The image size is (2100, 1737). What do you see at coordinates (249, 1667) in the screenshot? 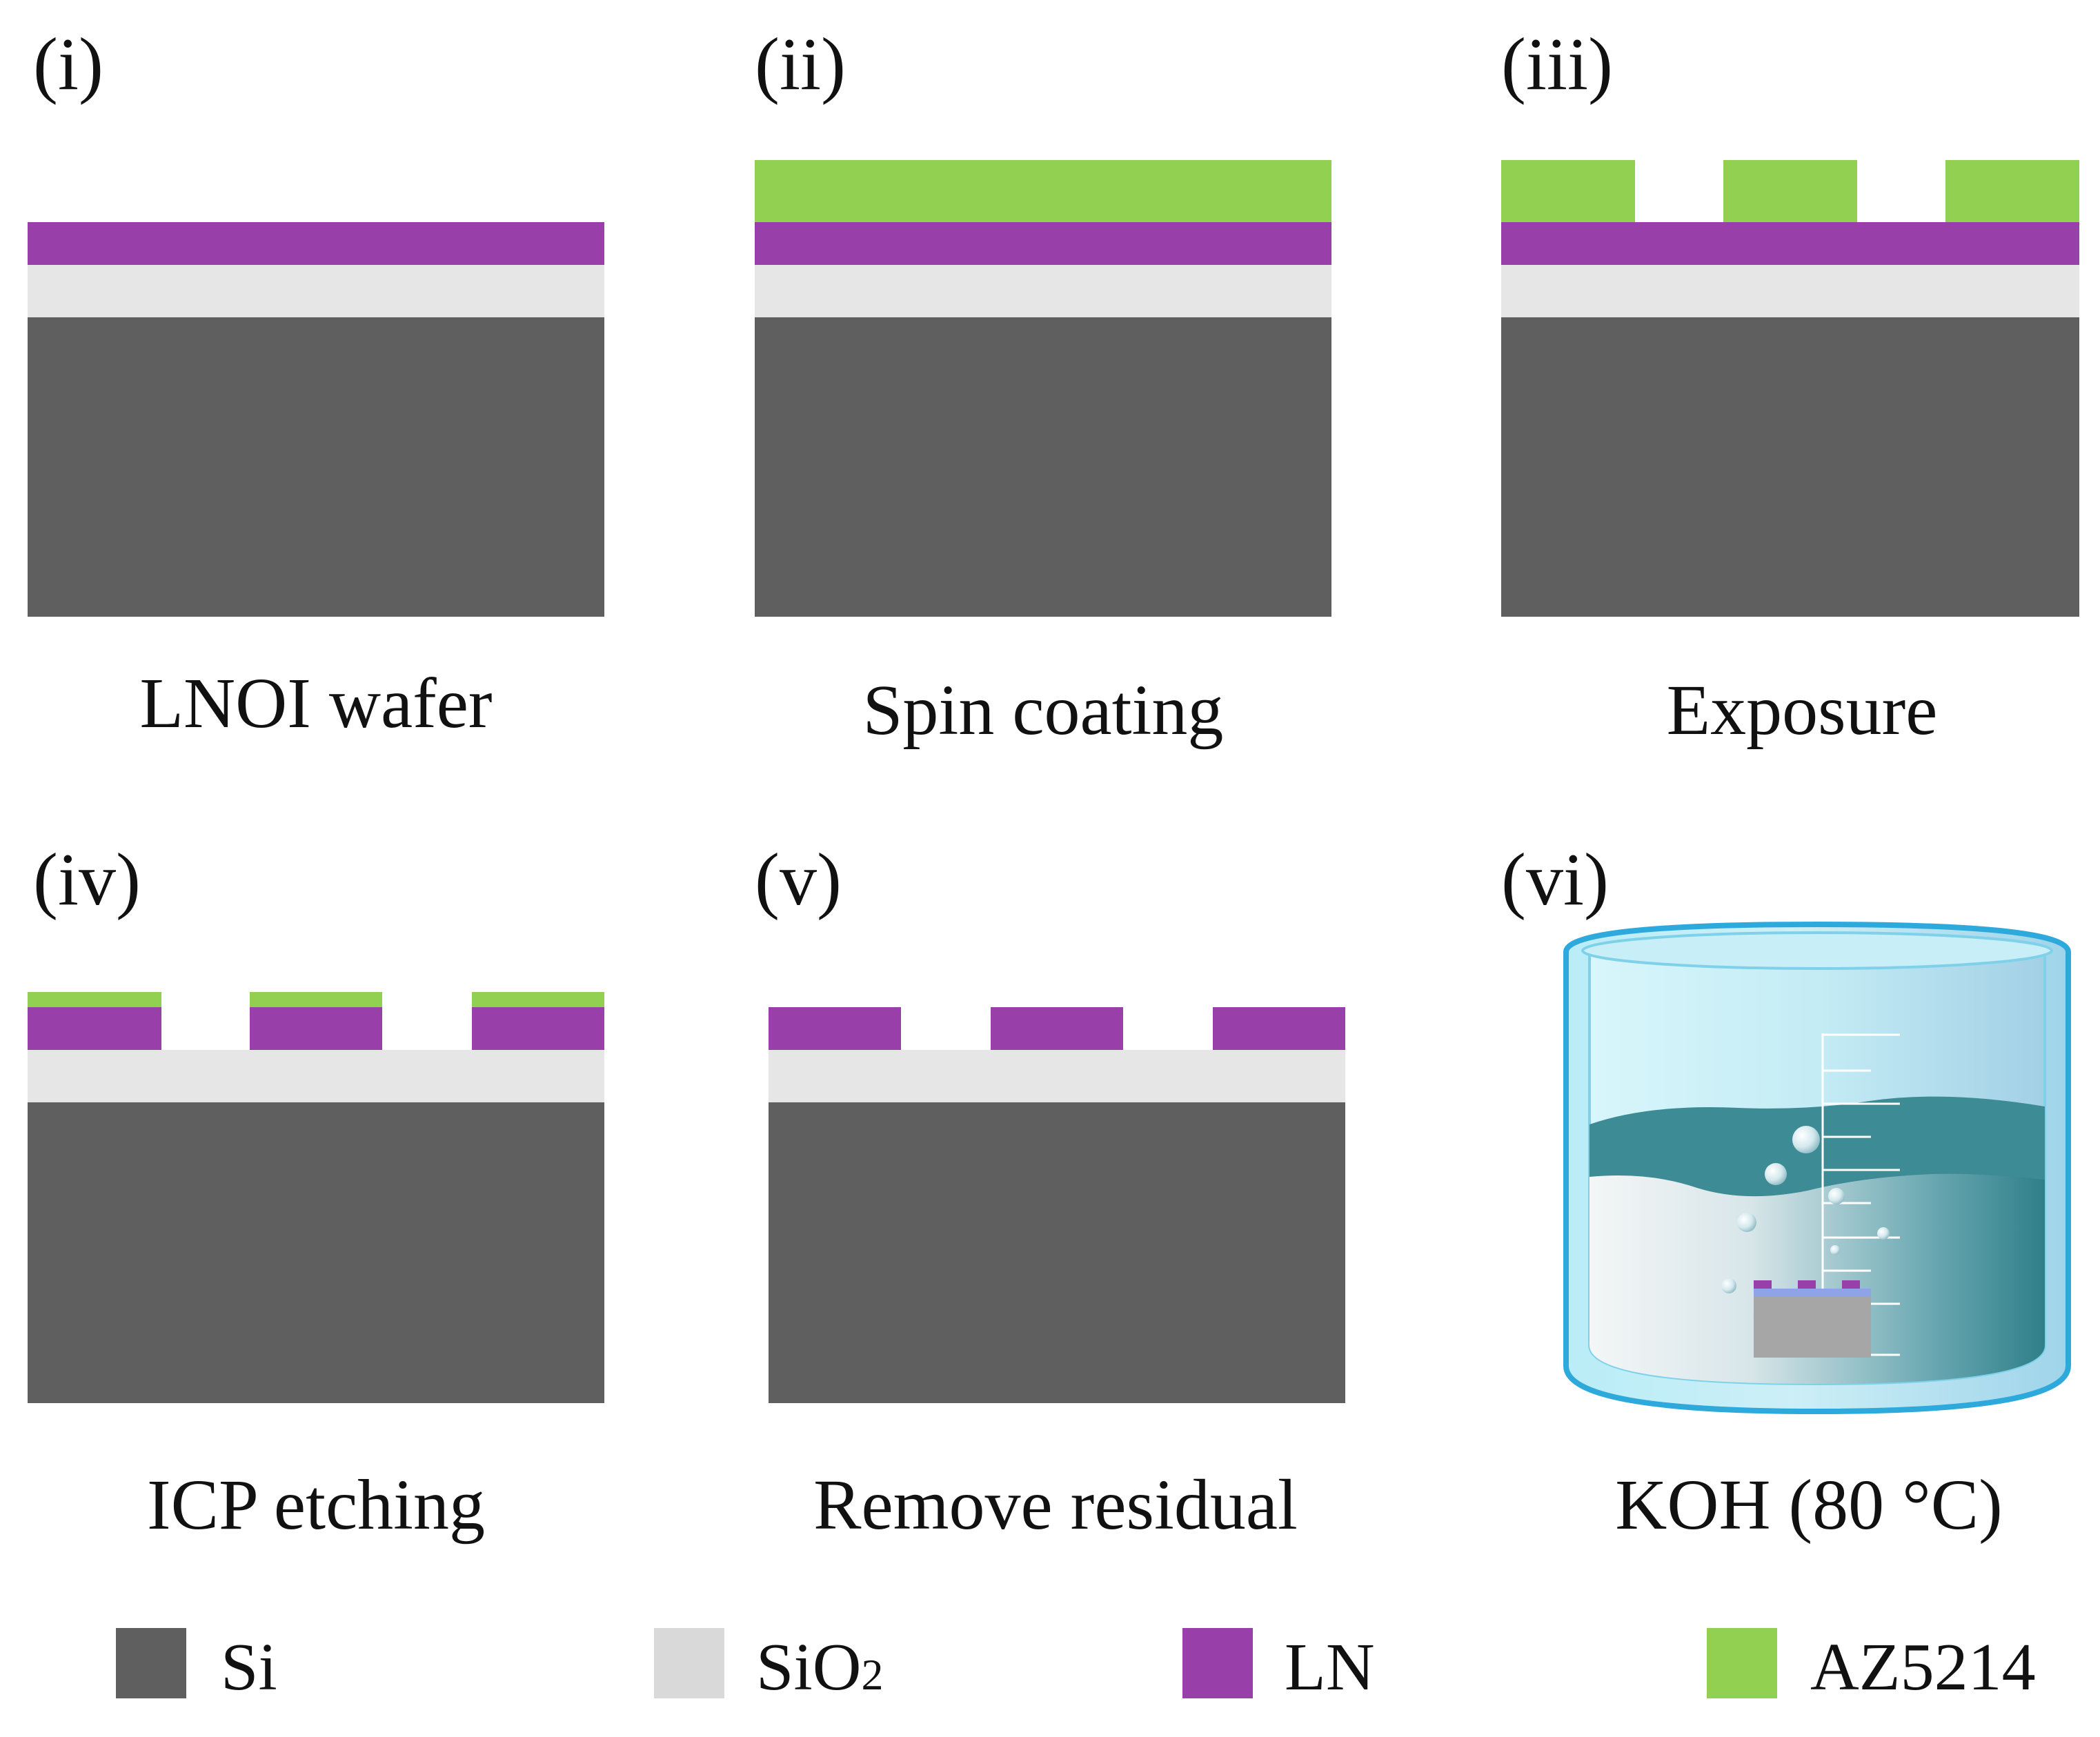
I see `legend-label-si: Si` at bounding box center [249, 1667].